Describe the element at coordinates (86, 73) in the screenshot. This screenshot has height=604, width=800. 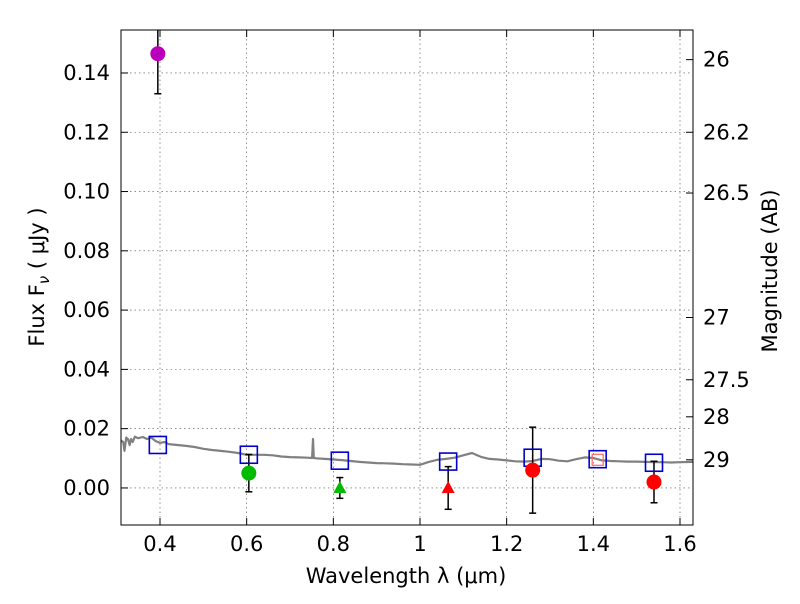
I see `y-tick-label: 0.14` at that location.